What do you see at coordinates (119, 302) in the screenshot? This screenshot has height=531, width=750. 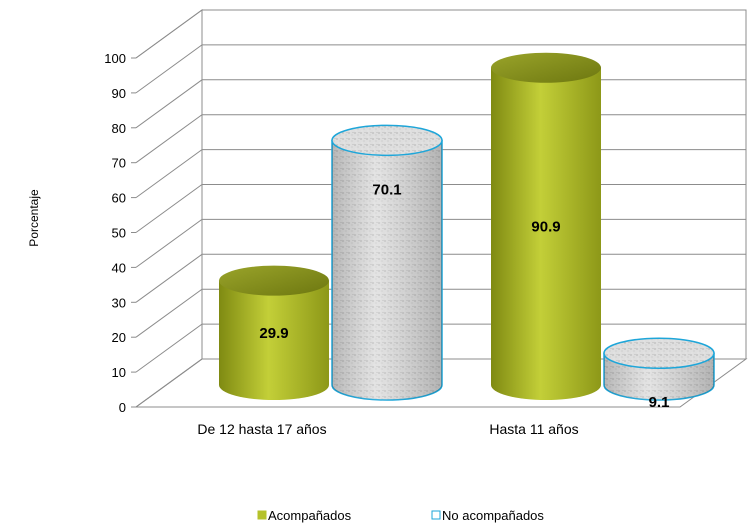 I see `y-tick-label: 30` at bounding box center [119, 302].